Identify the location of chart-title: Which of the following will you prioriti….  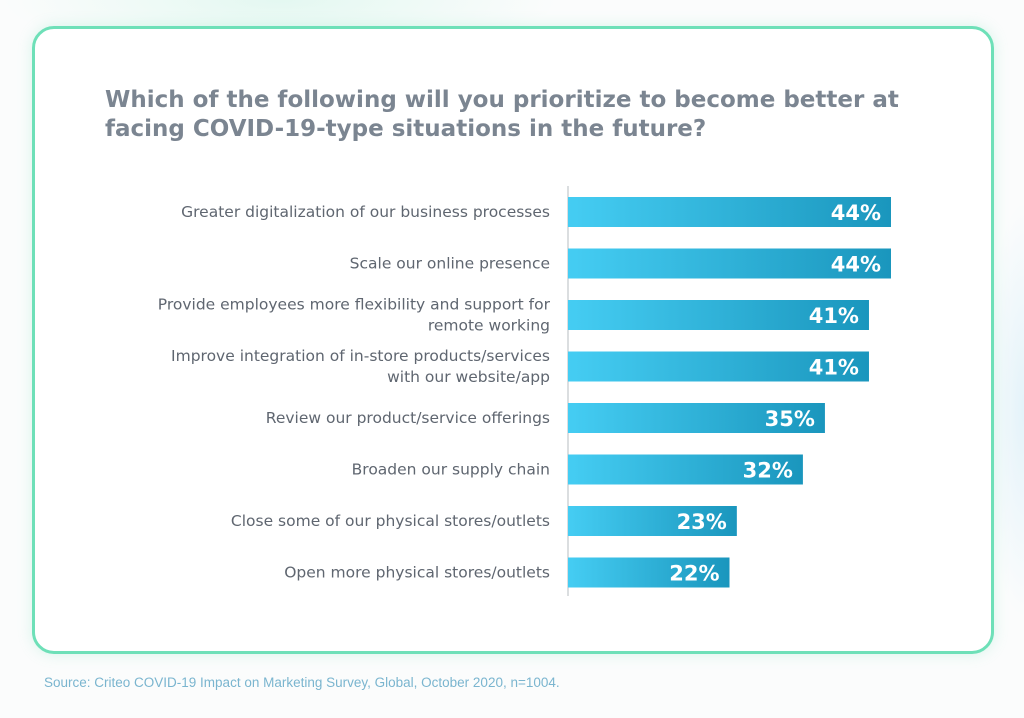
(502, 114).